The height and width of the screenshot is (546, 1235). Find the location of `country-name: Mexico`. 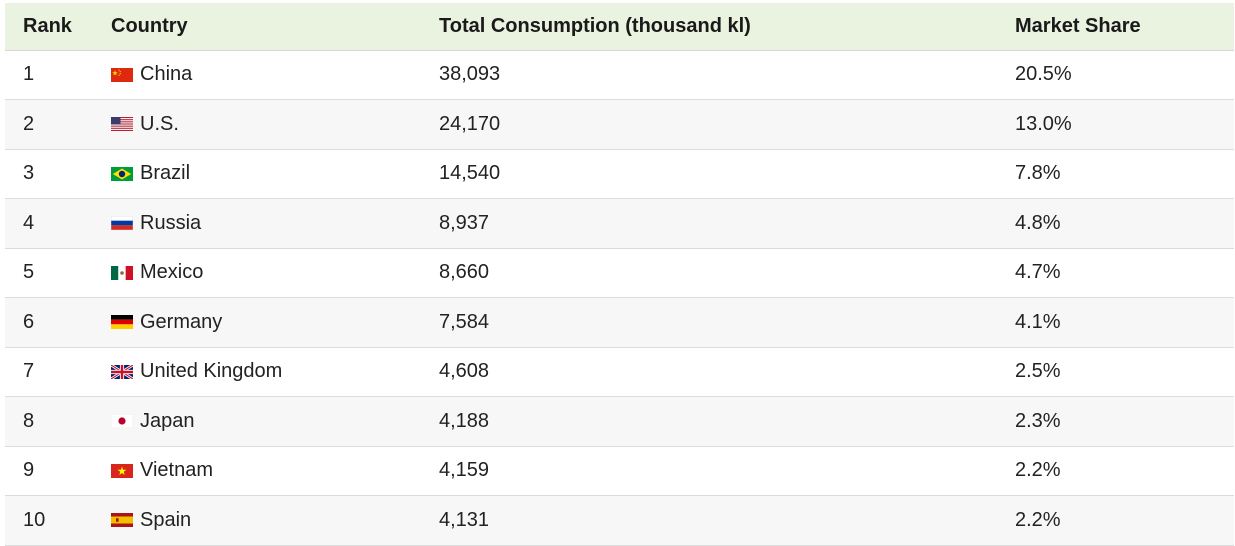

country-name: Mexico is located at coordinates (172, 272).